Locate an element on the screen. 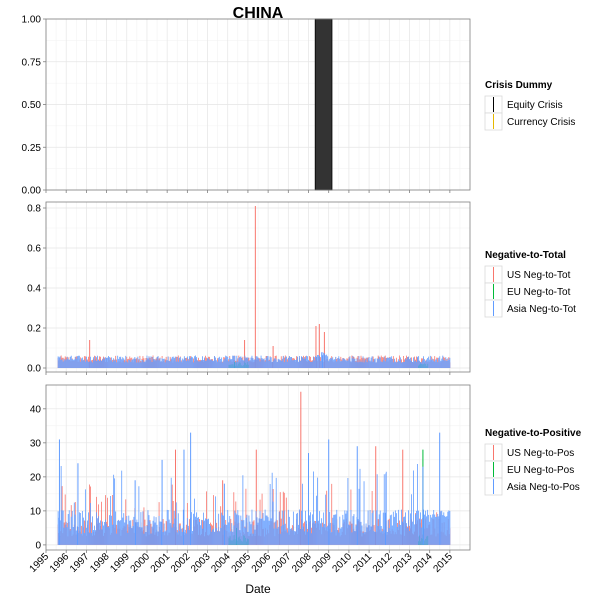  y-tick-label: 20 is located at coordinates (36, 477).